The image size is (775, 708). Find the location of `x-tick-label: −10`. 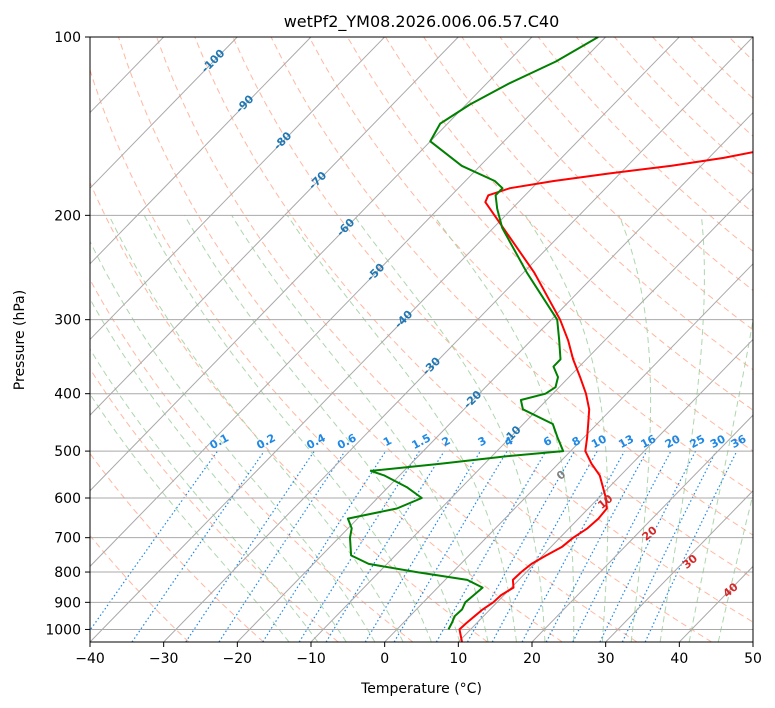

x-tick-label: −10 is located at coordinates (311, 659).